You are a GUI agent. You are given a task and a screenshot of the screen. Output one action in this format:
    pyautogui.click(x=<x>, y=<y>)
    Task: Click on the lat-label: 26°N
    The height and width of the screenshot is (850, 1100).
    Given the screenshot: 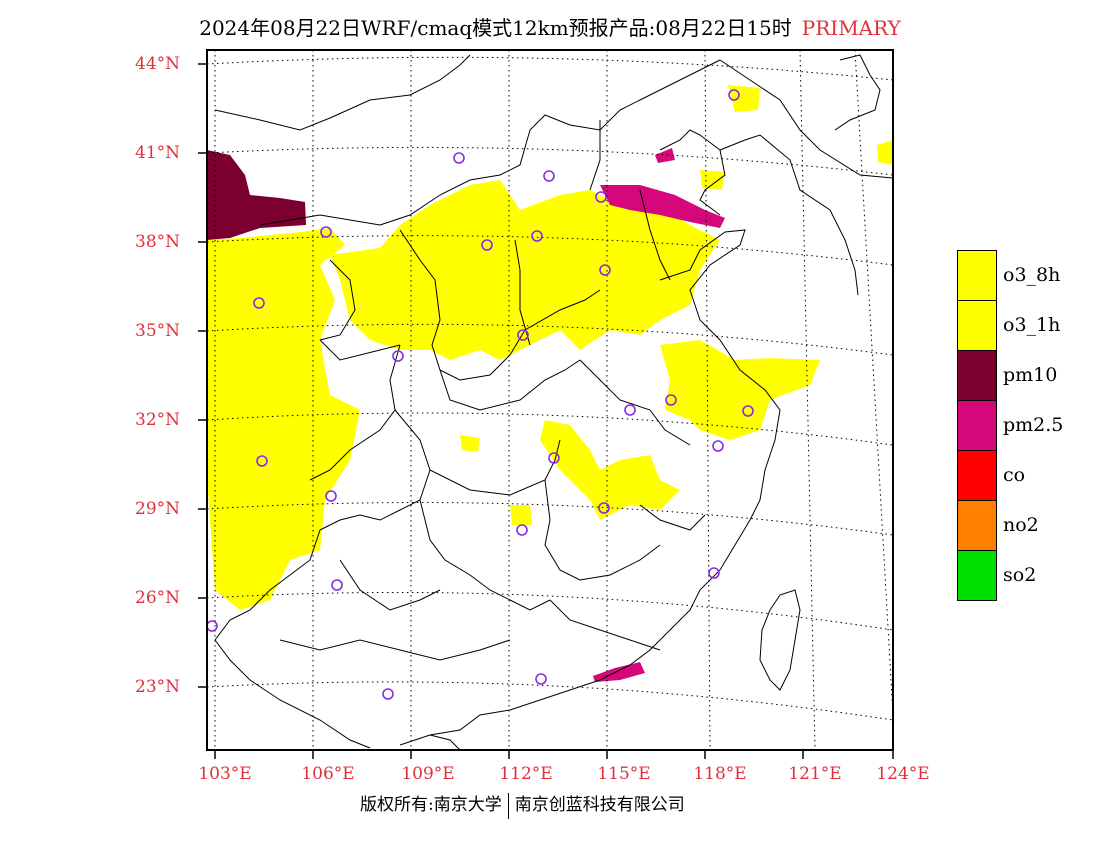 What is the action you would take?
    pyautogui.click(x=158, y=598)
    